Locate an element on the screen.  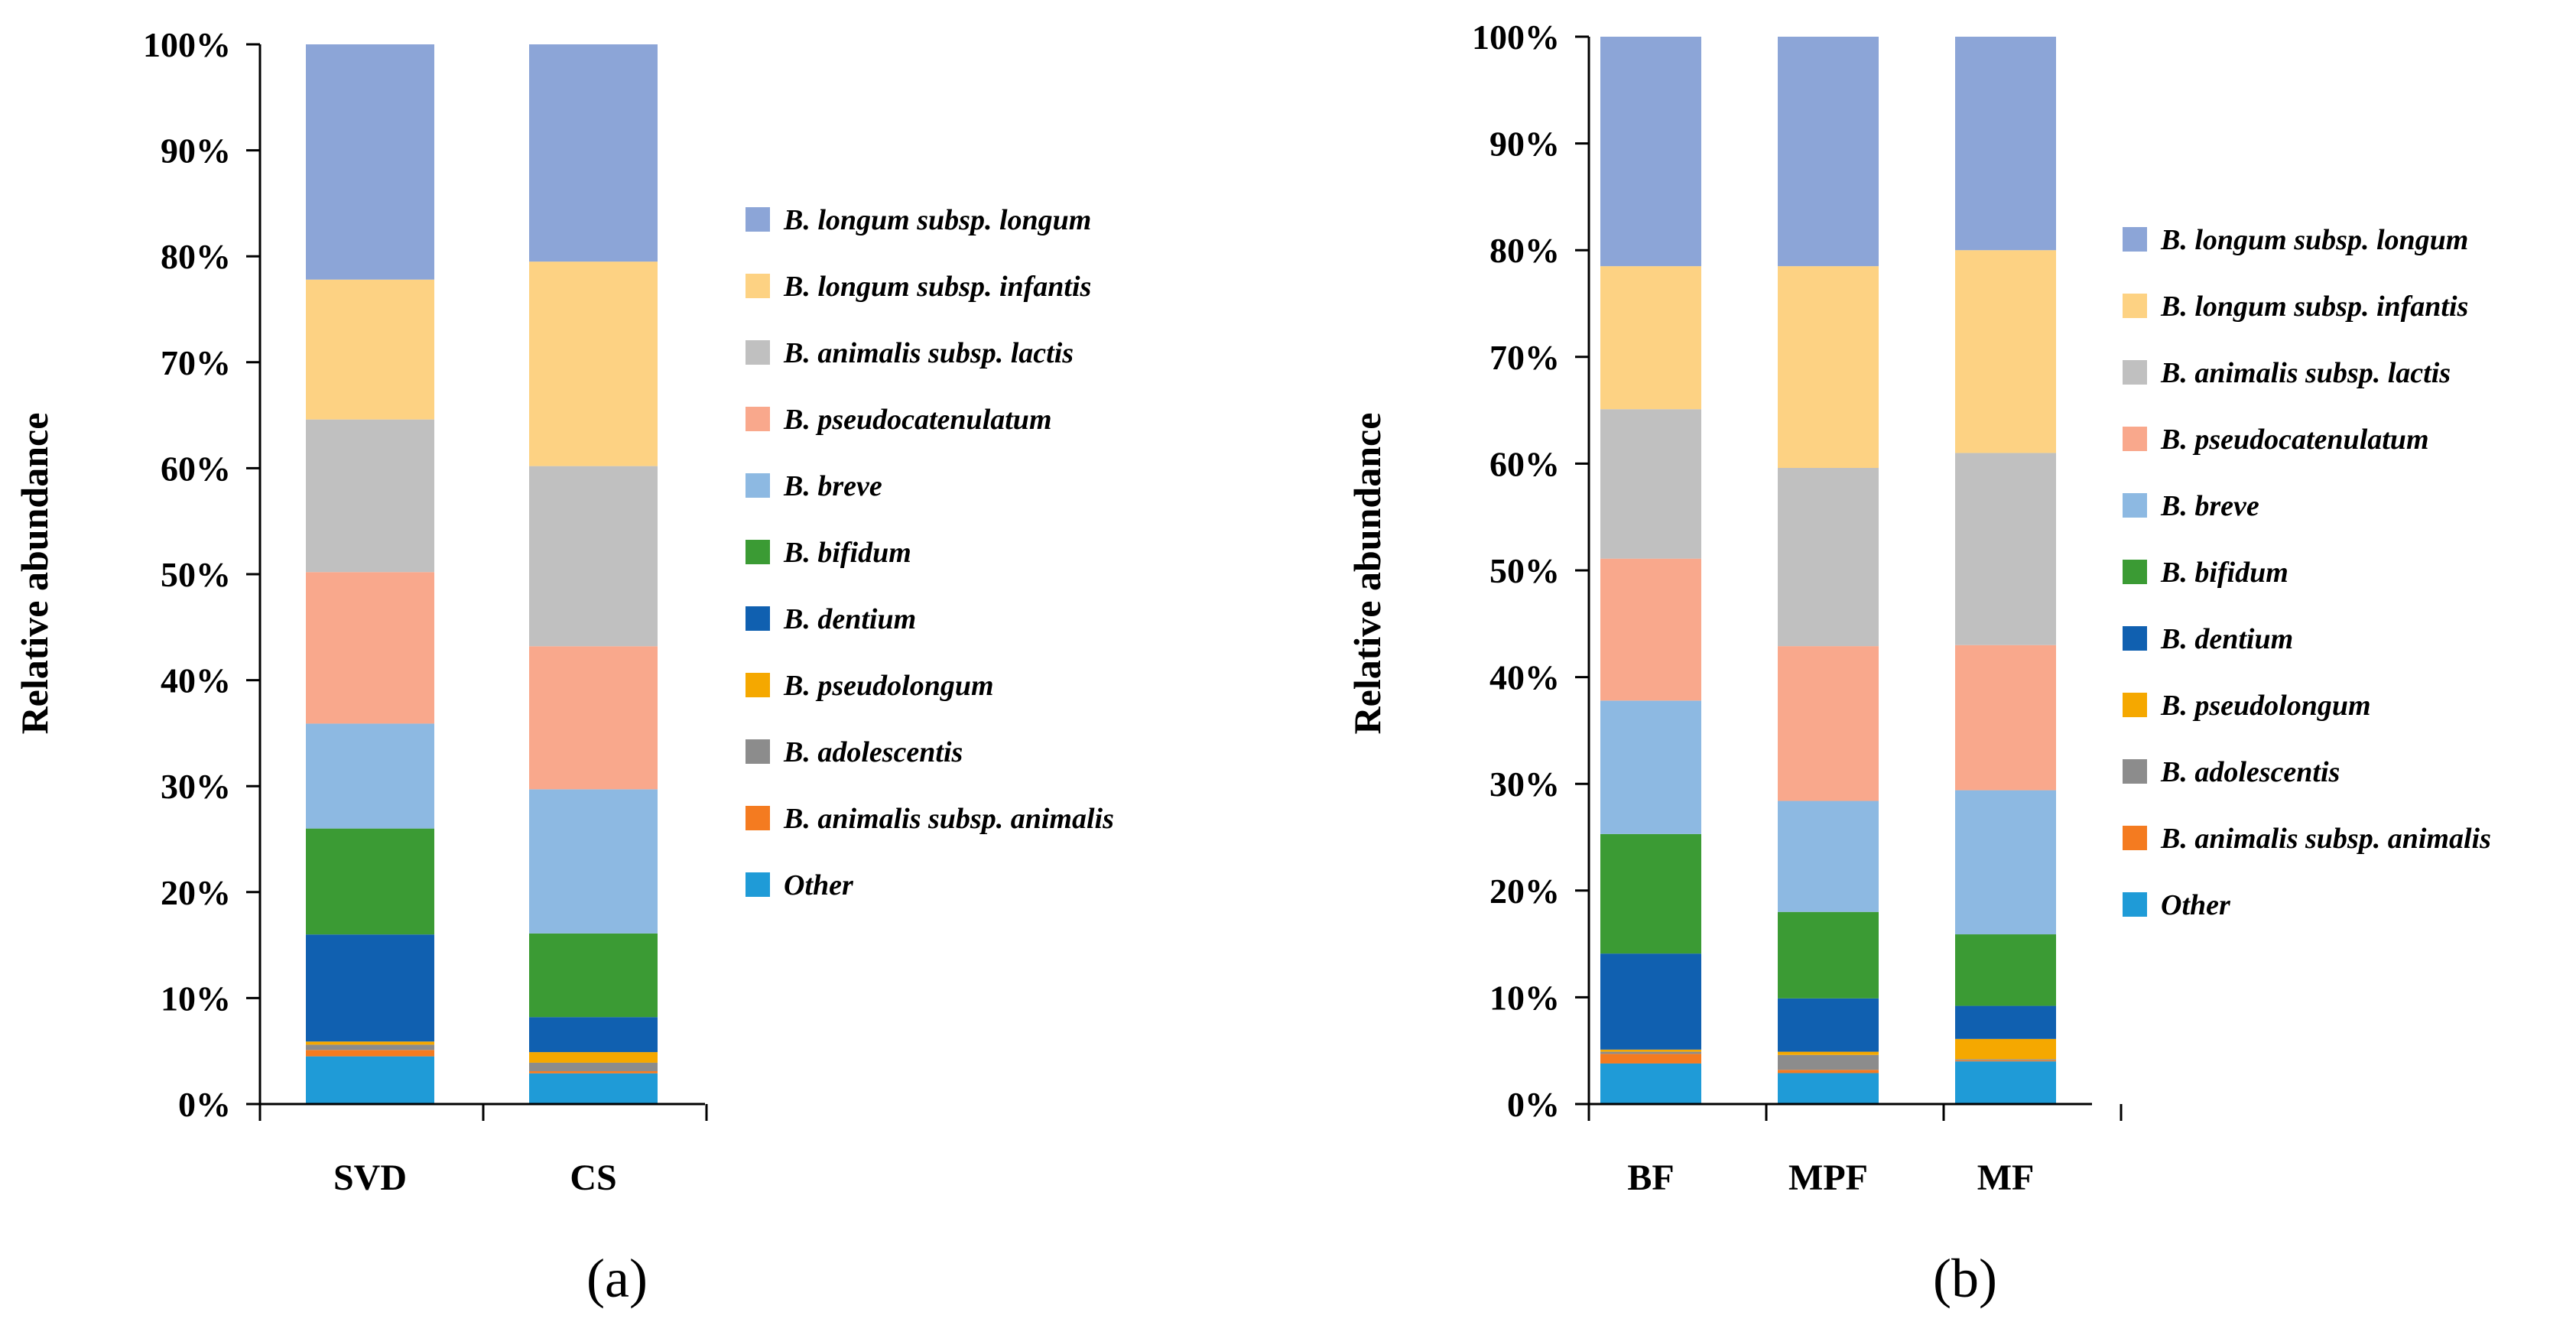
panel-a-y-tick-label: 0% is located at coordinates (204, 1104).